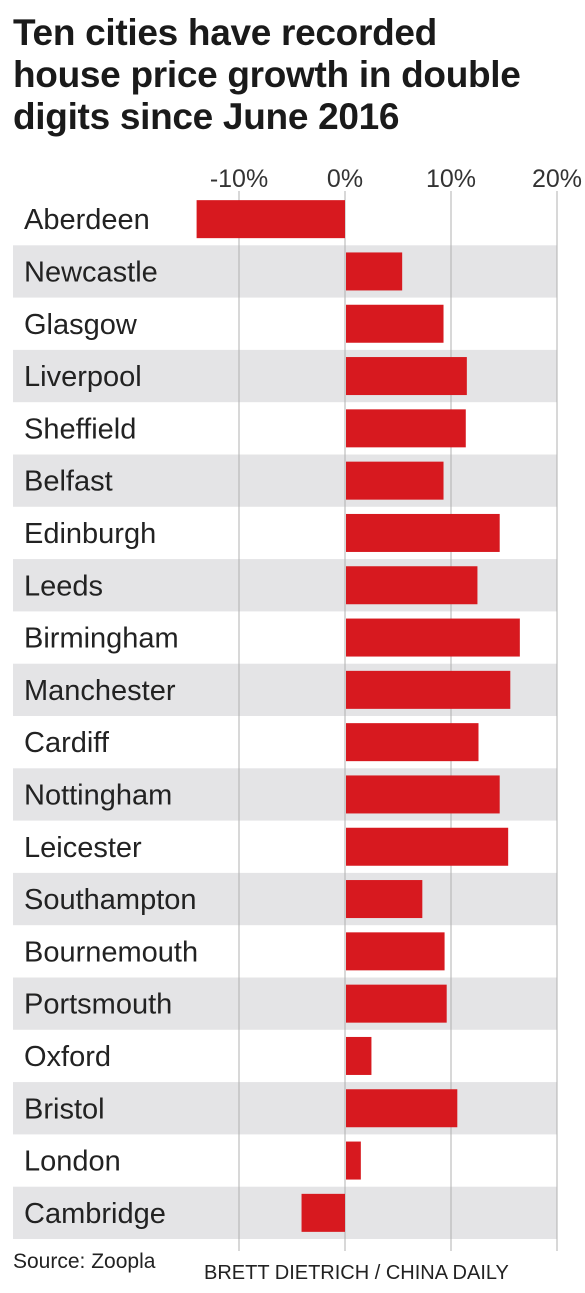 The image size is (585, 1293). Describe the element at coordinates (87, 220) in the screenshot. I see `category-label: Aberdeen` at that location.